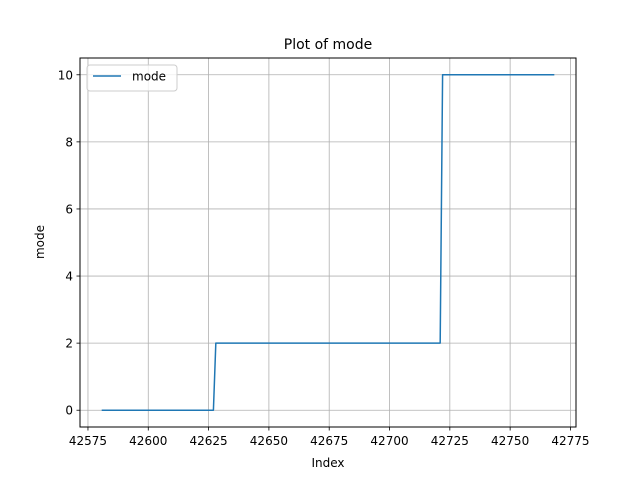 This screenshot has width=640, height=480. Describe the element at coordinates (69, 344) in the screenshot. I see `y-tick-label: 2` at that location.